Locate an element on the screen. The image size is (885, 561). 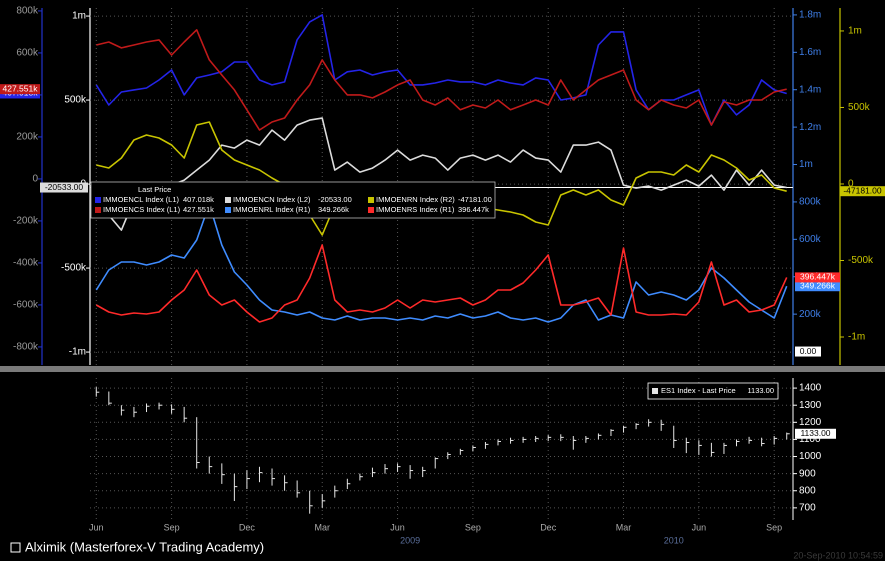
y-tick-label: 700 is located at coordinates (807, 507).